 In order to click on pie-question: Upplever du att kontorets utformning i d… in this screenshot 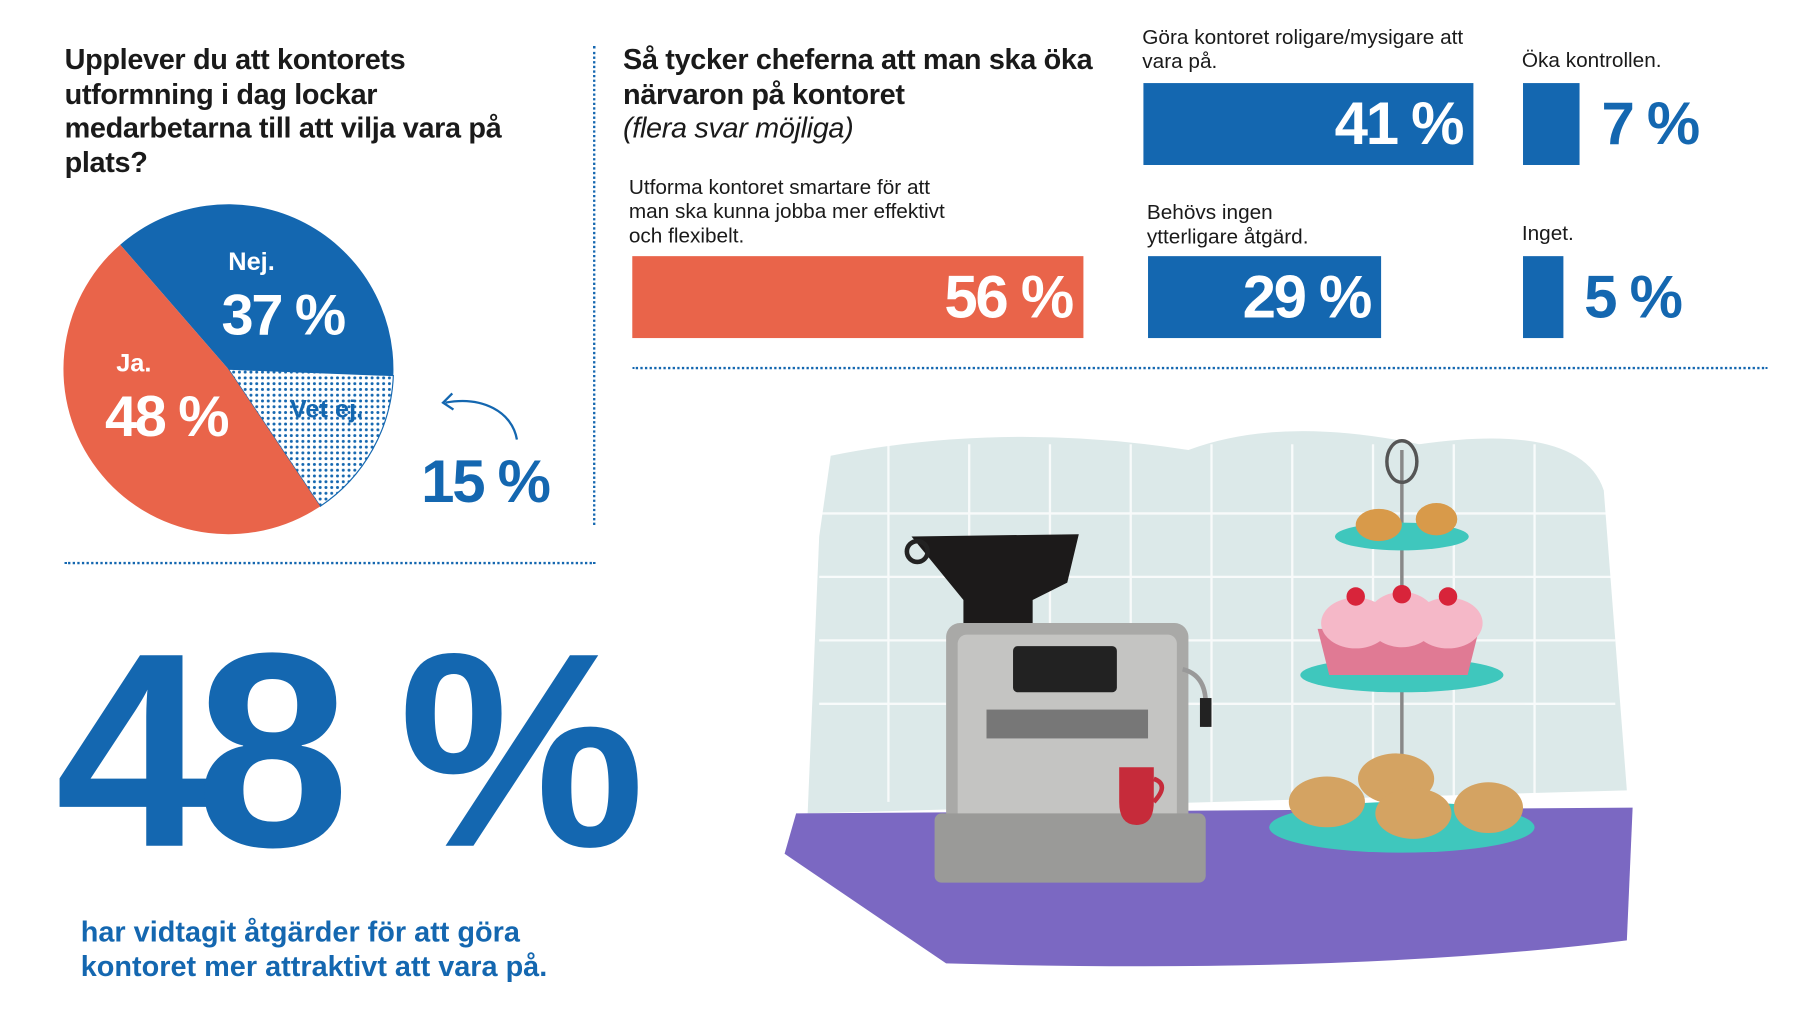, I will do `click(283, 111)`.